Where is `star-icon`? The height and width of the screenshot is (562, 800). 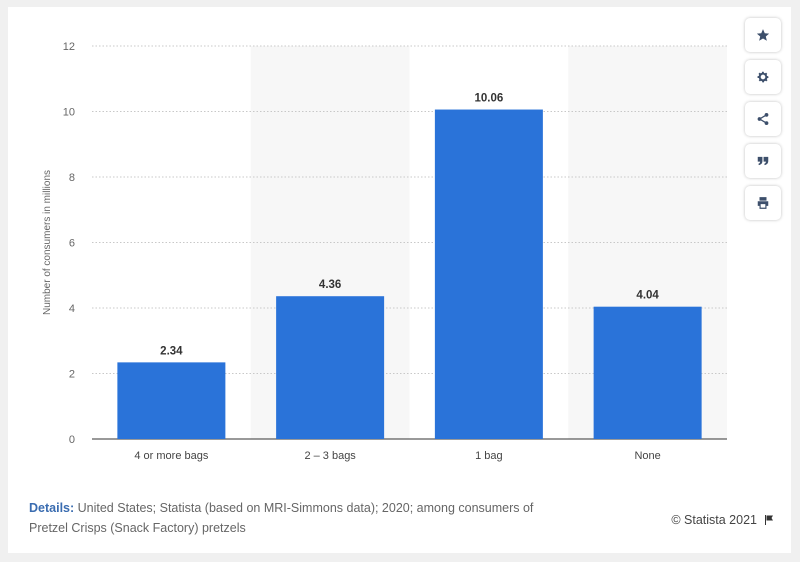 star-icon is located at coordinates (763, 35).